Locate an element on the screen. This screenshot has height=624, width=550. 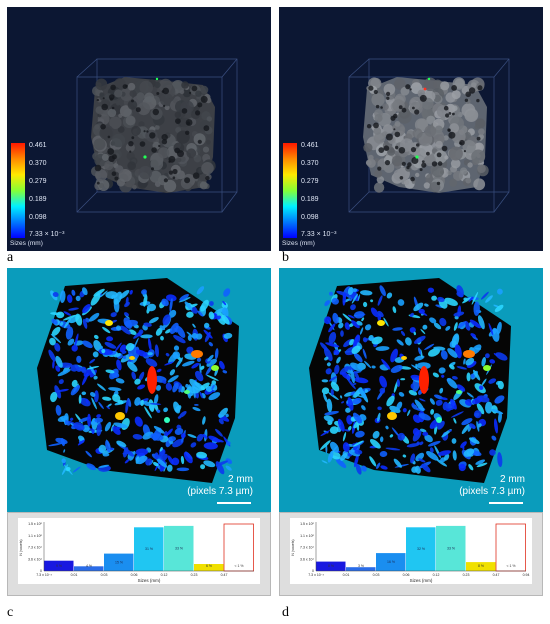
panel-letter-d: d is located at coordinates (285, 612).